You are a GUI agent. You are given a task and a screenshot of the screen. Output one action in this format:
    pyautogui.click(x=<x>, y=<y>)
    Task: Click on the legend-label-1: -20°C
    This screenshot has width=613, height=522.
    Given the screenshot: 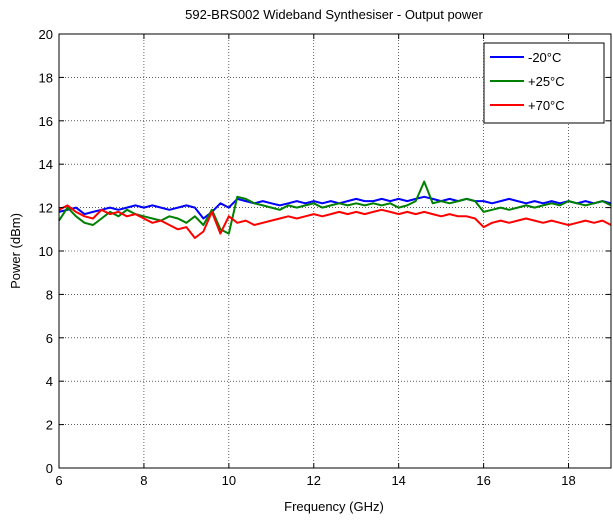 What is the action you would take?
    pyautogui.click(x=544, y=57)
    